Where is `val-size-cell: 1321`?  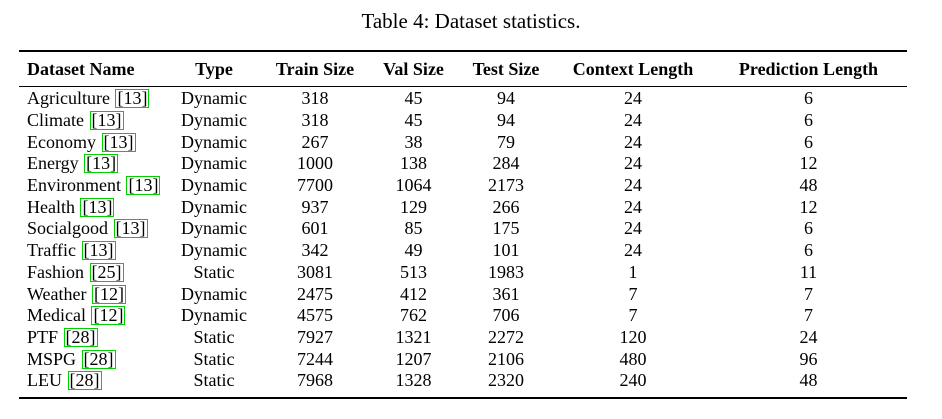
val-size-cell: 1321 is located at coordinates (413, 336).